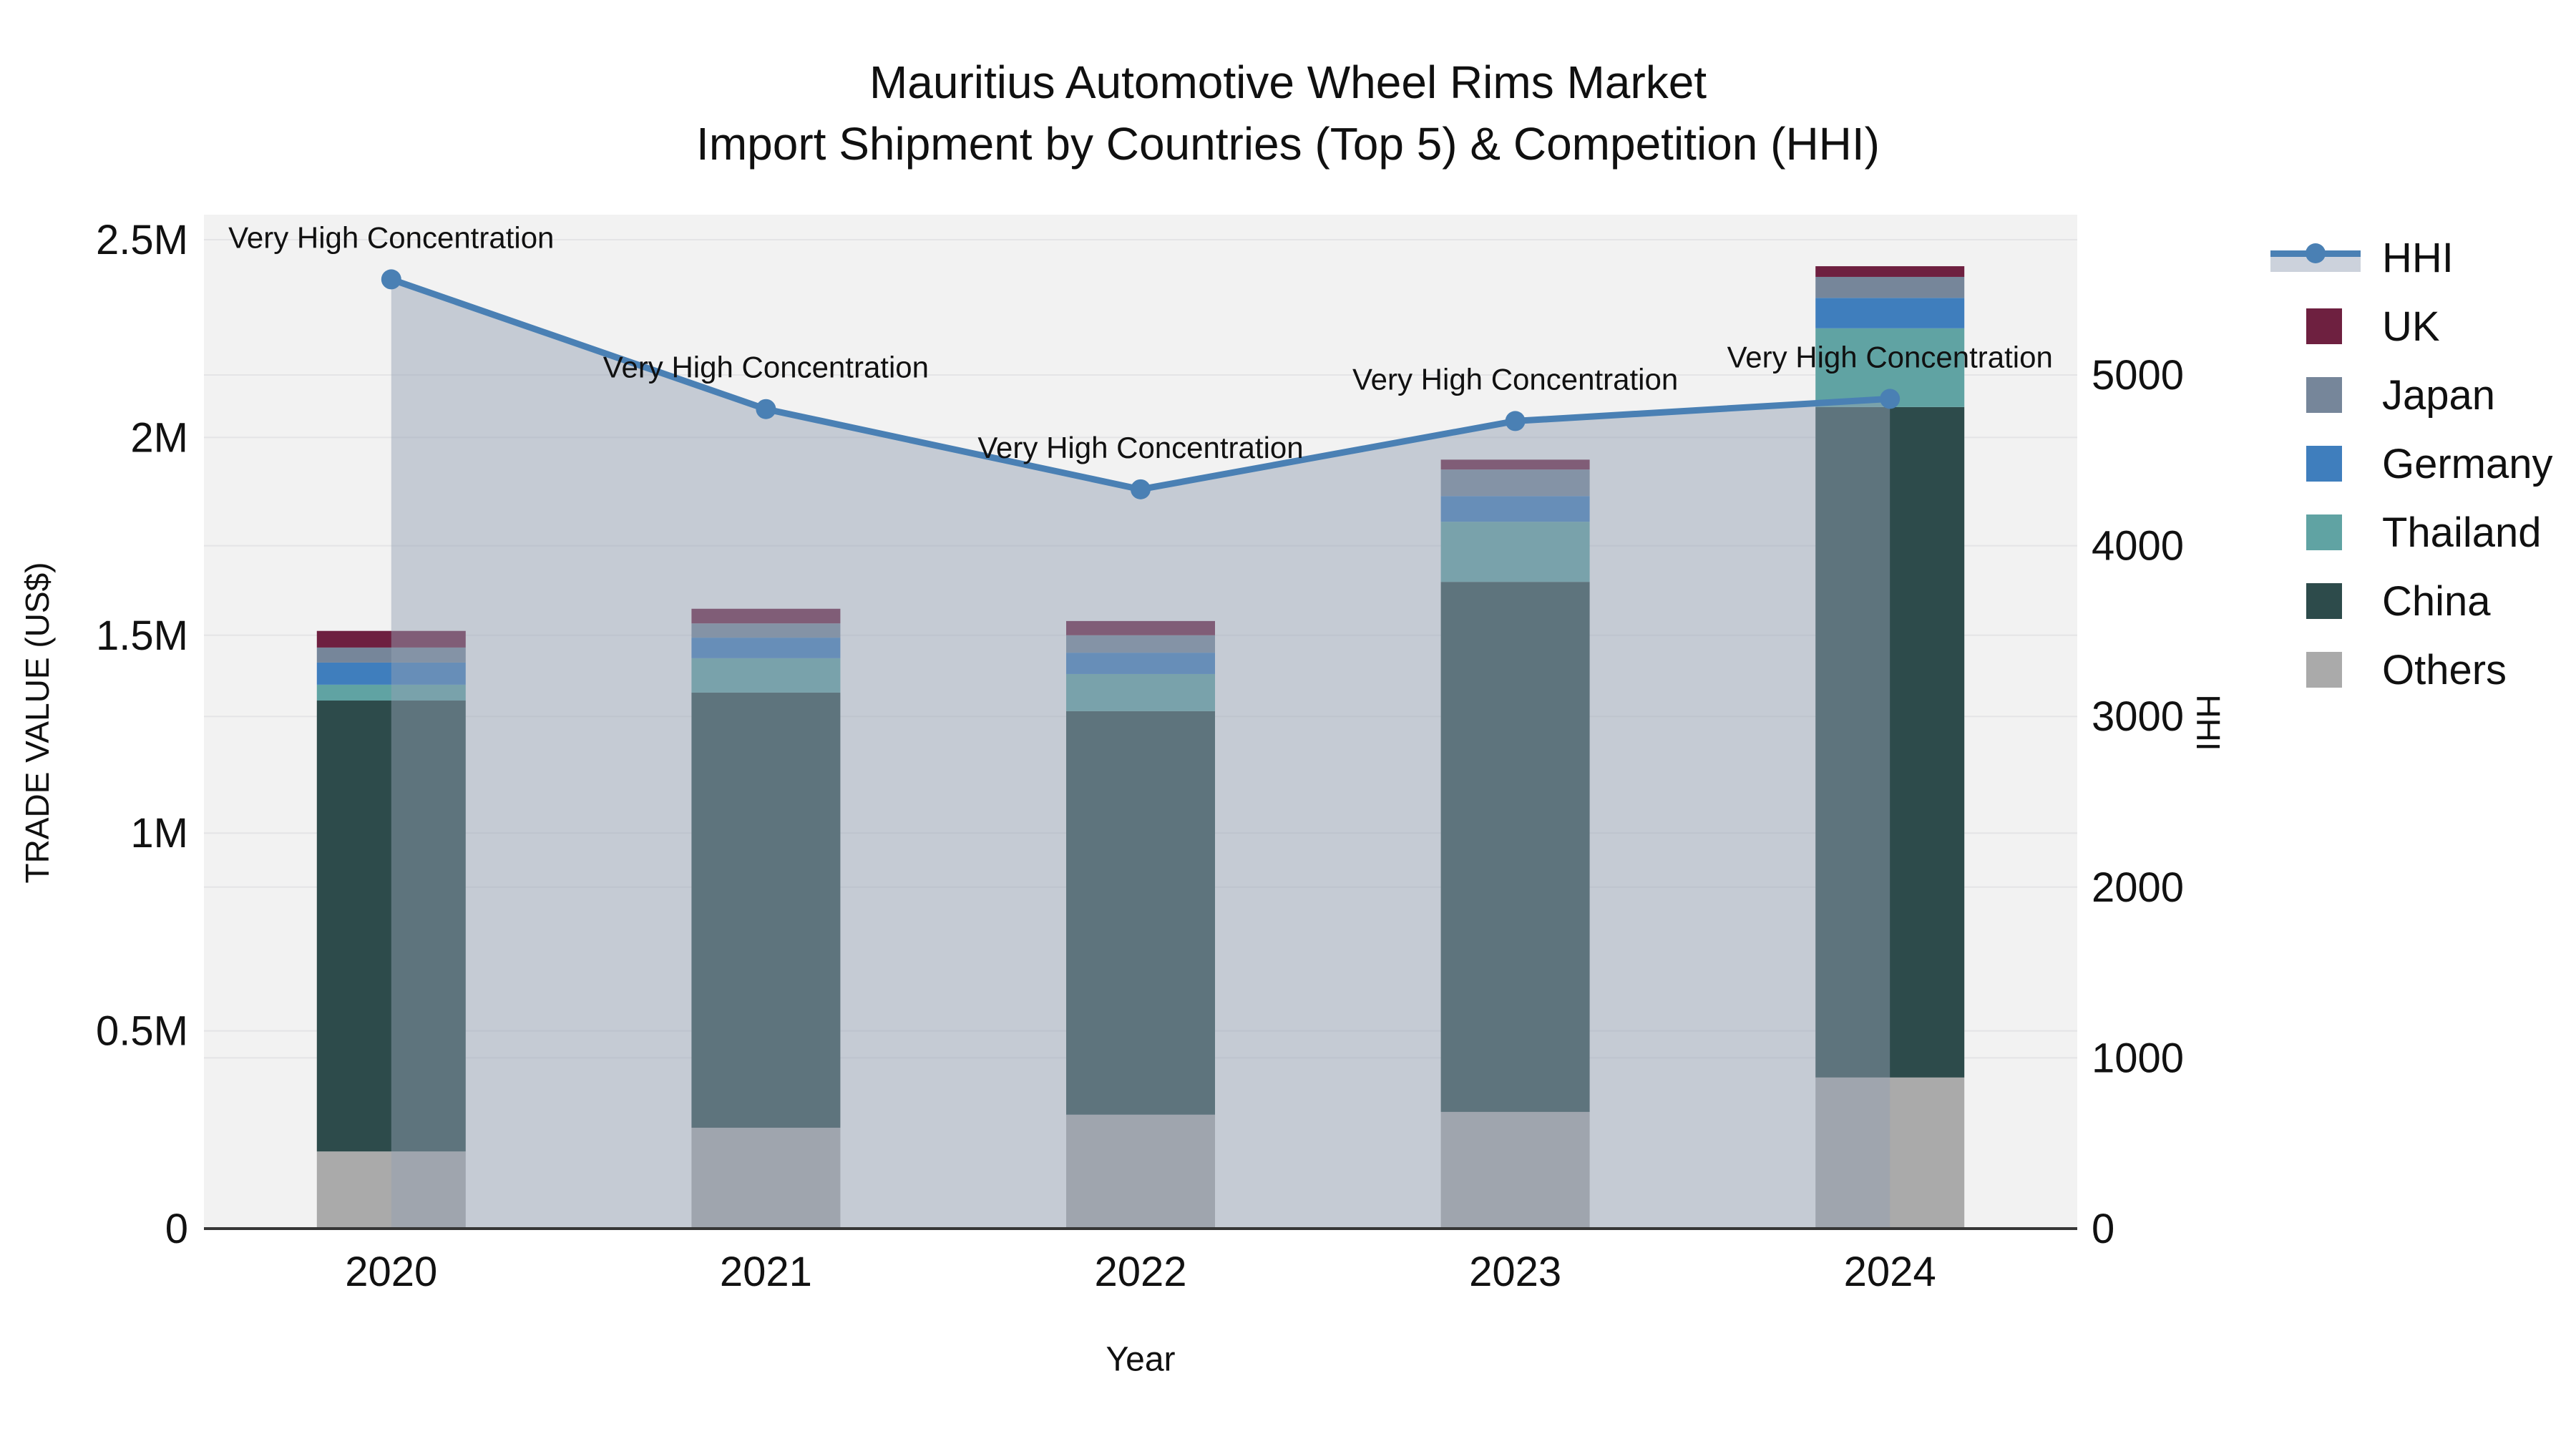 This screenshot has height=1449, width=2576. Describe the element at coordinates (391, 673) in the screenshot. I see `bar-segment-2020-germany` at that location.